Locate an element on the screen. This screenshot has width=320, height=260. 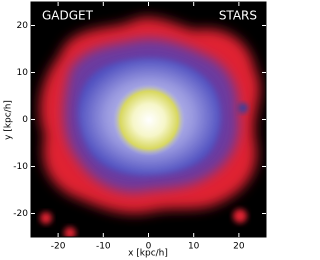
core is located at coordinates (149, 120).